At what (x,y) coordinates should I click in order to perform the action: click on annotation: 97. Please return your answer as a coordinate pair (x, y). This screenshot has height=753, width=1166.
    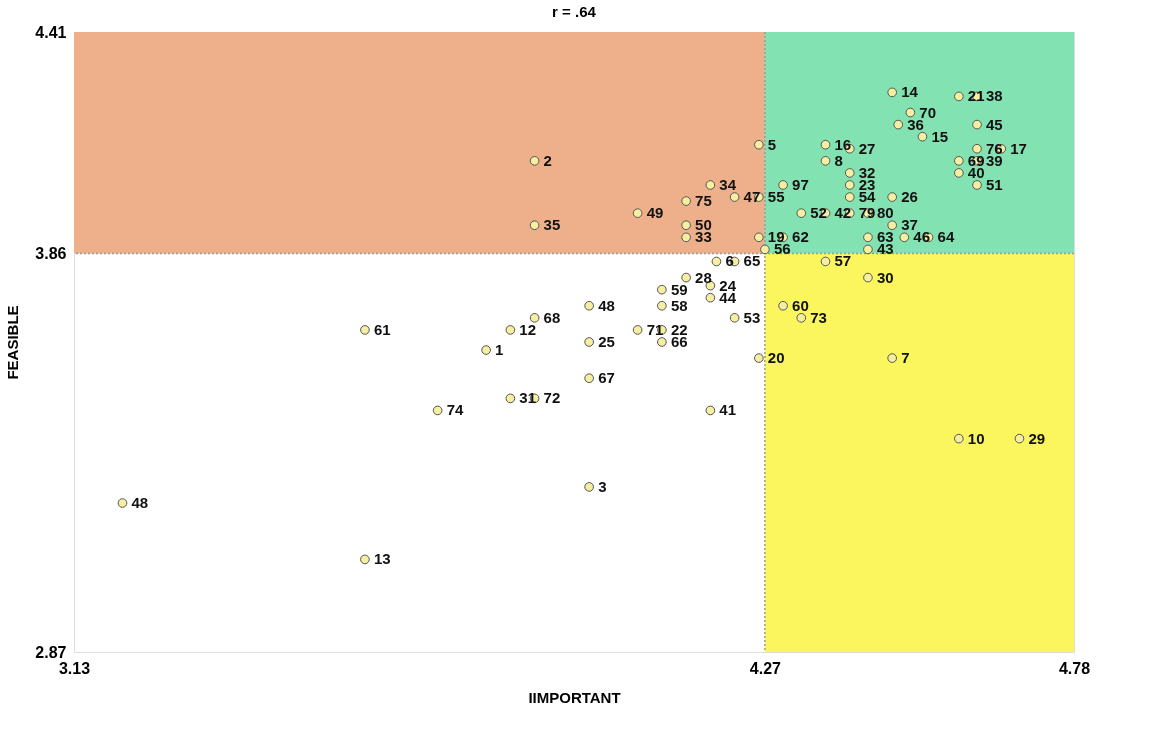
    Looking at the image, I should click on (800, 184).